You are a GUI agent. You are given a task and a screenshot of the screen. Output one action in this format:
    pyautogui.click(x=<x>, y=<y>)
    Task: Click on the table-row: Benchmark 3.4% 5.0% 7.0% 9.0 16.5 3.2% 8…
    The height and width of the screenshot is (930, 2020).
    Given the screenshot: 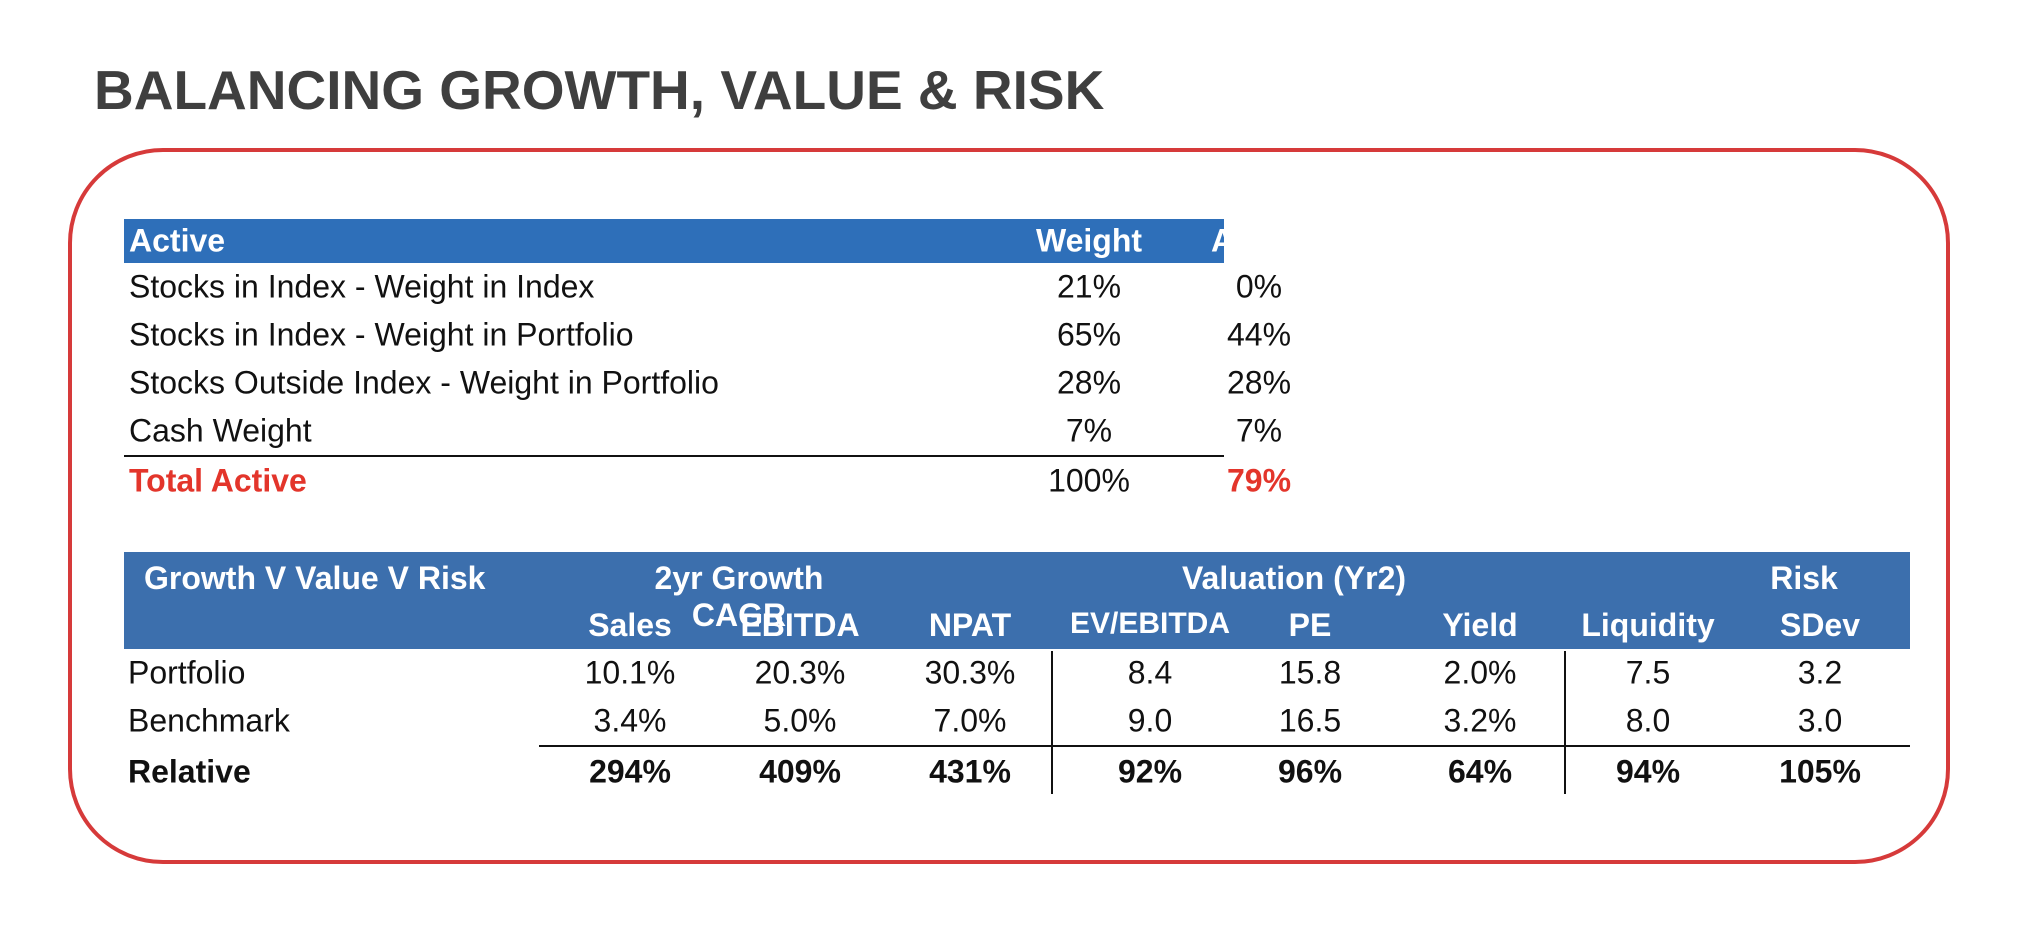 What is the action you would take?
    pyautogui.click(x=1017, y=721)
    